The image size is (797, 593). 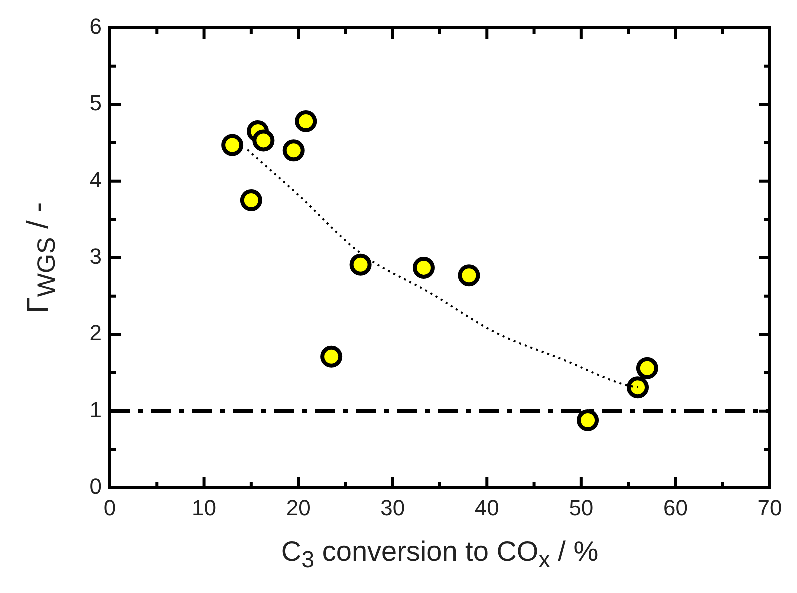 What do you see at coordinates (393, 507) in the screenshot?
I see `x-tick-label: 30` at bounding box center [393, 507].